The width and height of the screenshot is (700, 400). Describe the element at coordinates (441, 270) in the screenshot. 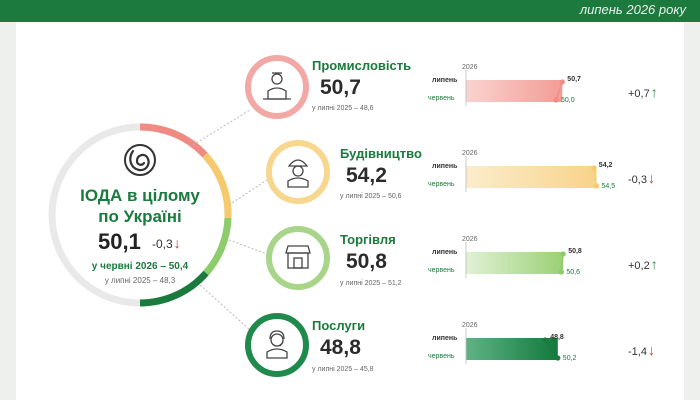

I see `series-label-june-trade: червень` at that location.